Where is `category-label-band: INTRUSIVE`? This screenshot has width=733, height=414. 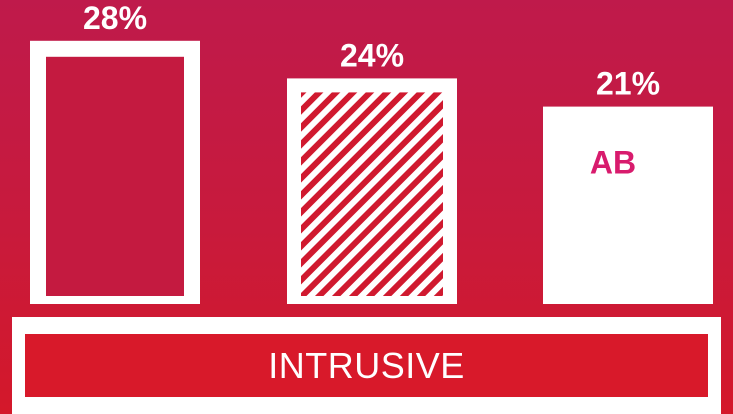
category-label-band: INTRUSIVE is located at coordinates (366, 365).